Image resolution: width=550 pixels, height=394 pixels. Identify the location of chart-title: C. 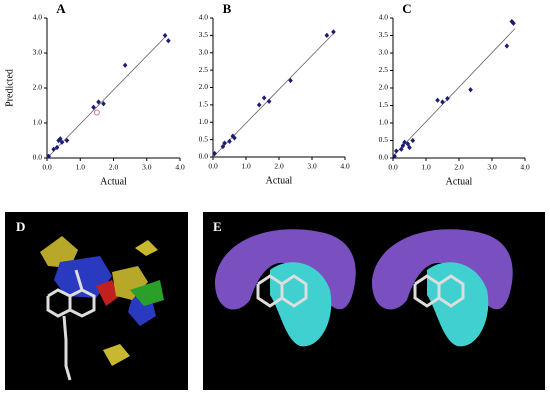
(406, 8).